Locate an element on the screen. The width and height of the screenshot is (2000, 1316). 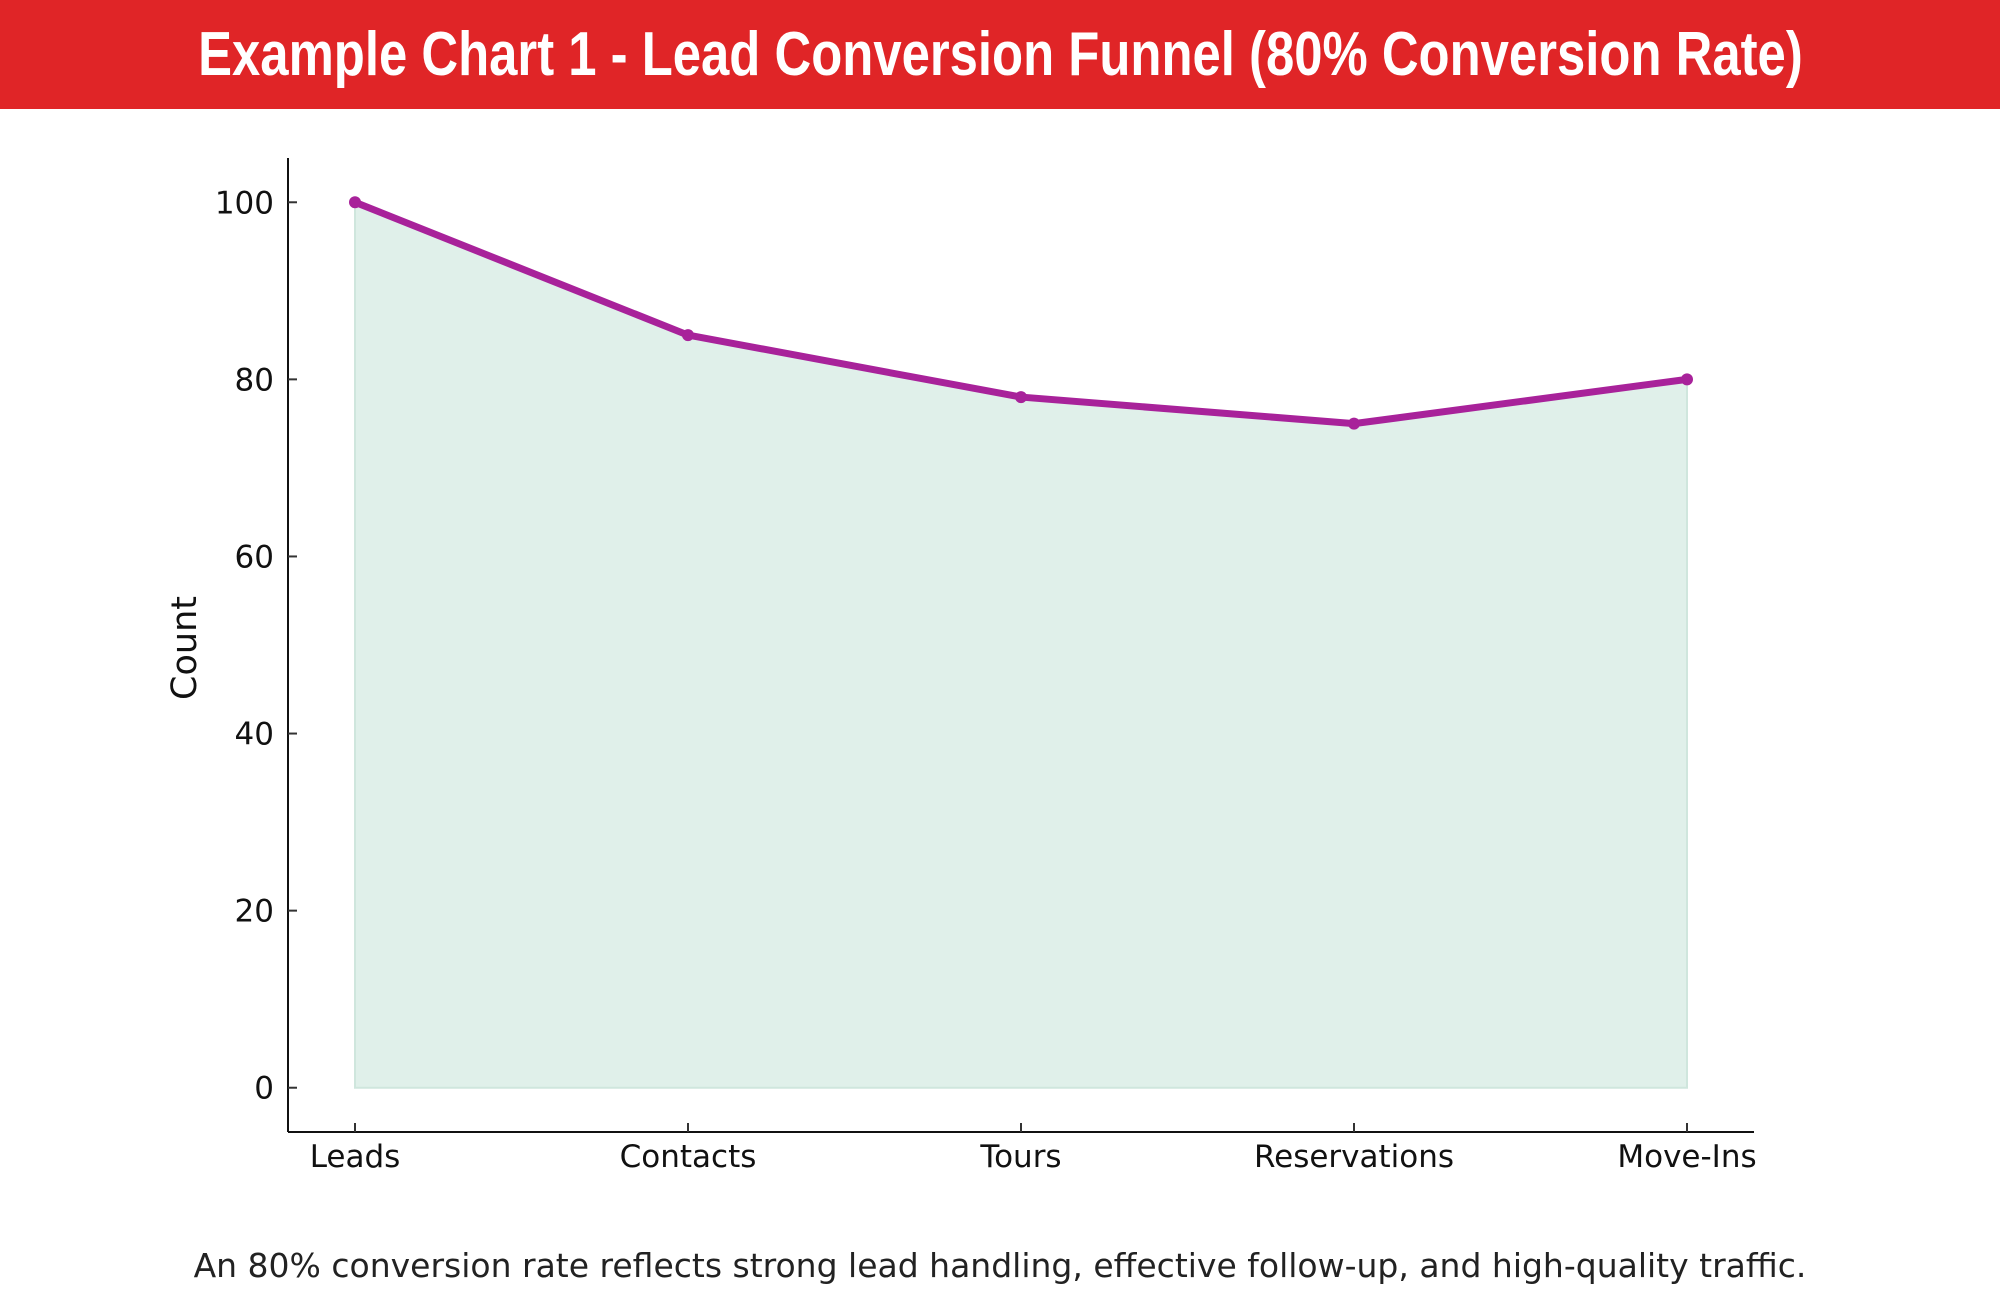
y-tick-label: 60 is located at coordinates (254, 557).